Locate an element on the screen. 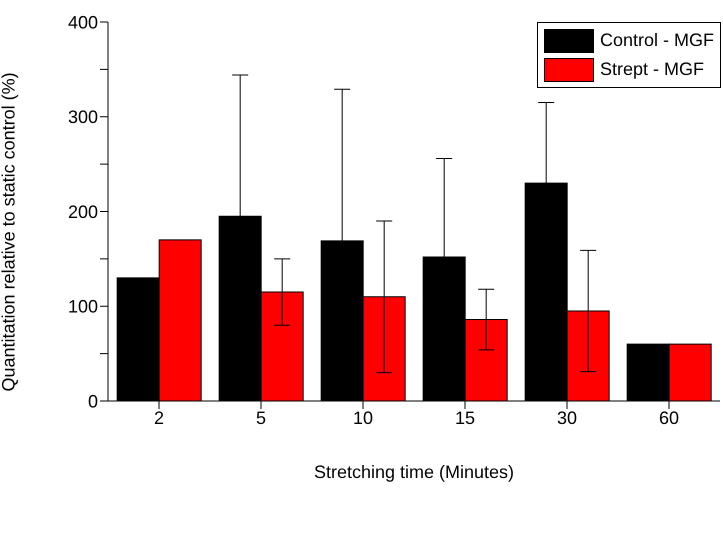  x-axis-title: Stretching time (Minutes) is located at coordinates (414, 472).